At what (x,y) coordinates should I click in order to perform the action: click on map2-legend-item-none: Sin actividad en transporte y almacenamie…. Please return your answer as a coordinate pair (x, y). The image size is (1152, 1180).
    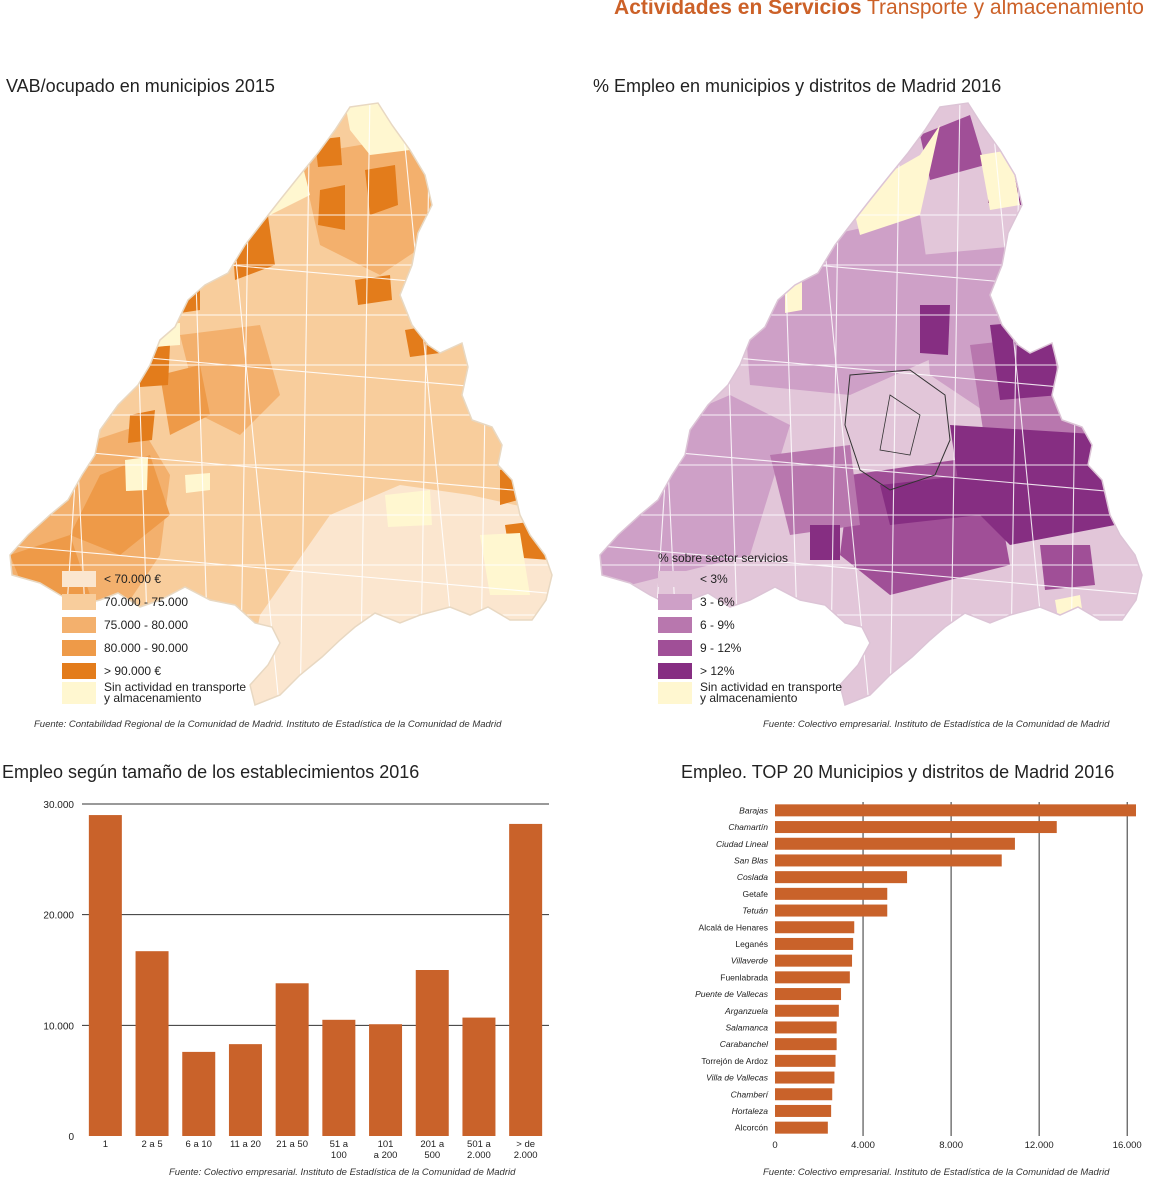
    Looking at the image, I should click on (750, 694).